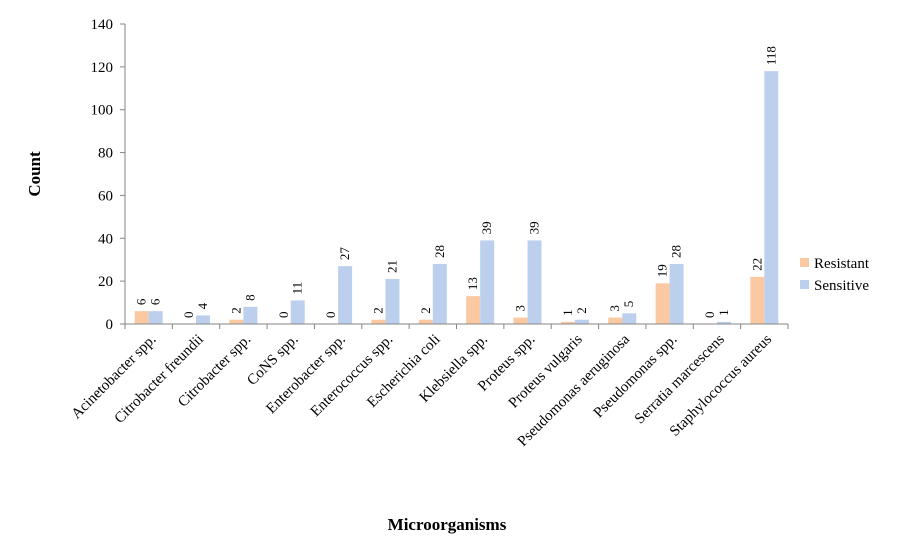 The width and height of the screenshot is (924, 543). I want to click on x-category-label: Serratia marcescens, so click(680, 379).